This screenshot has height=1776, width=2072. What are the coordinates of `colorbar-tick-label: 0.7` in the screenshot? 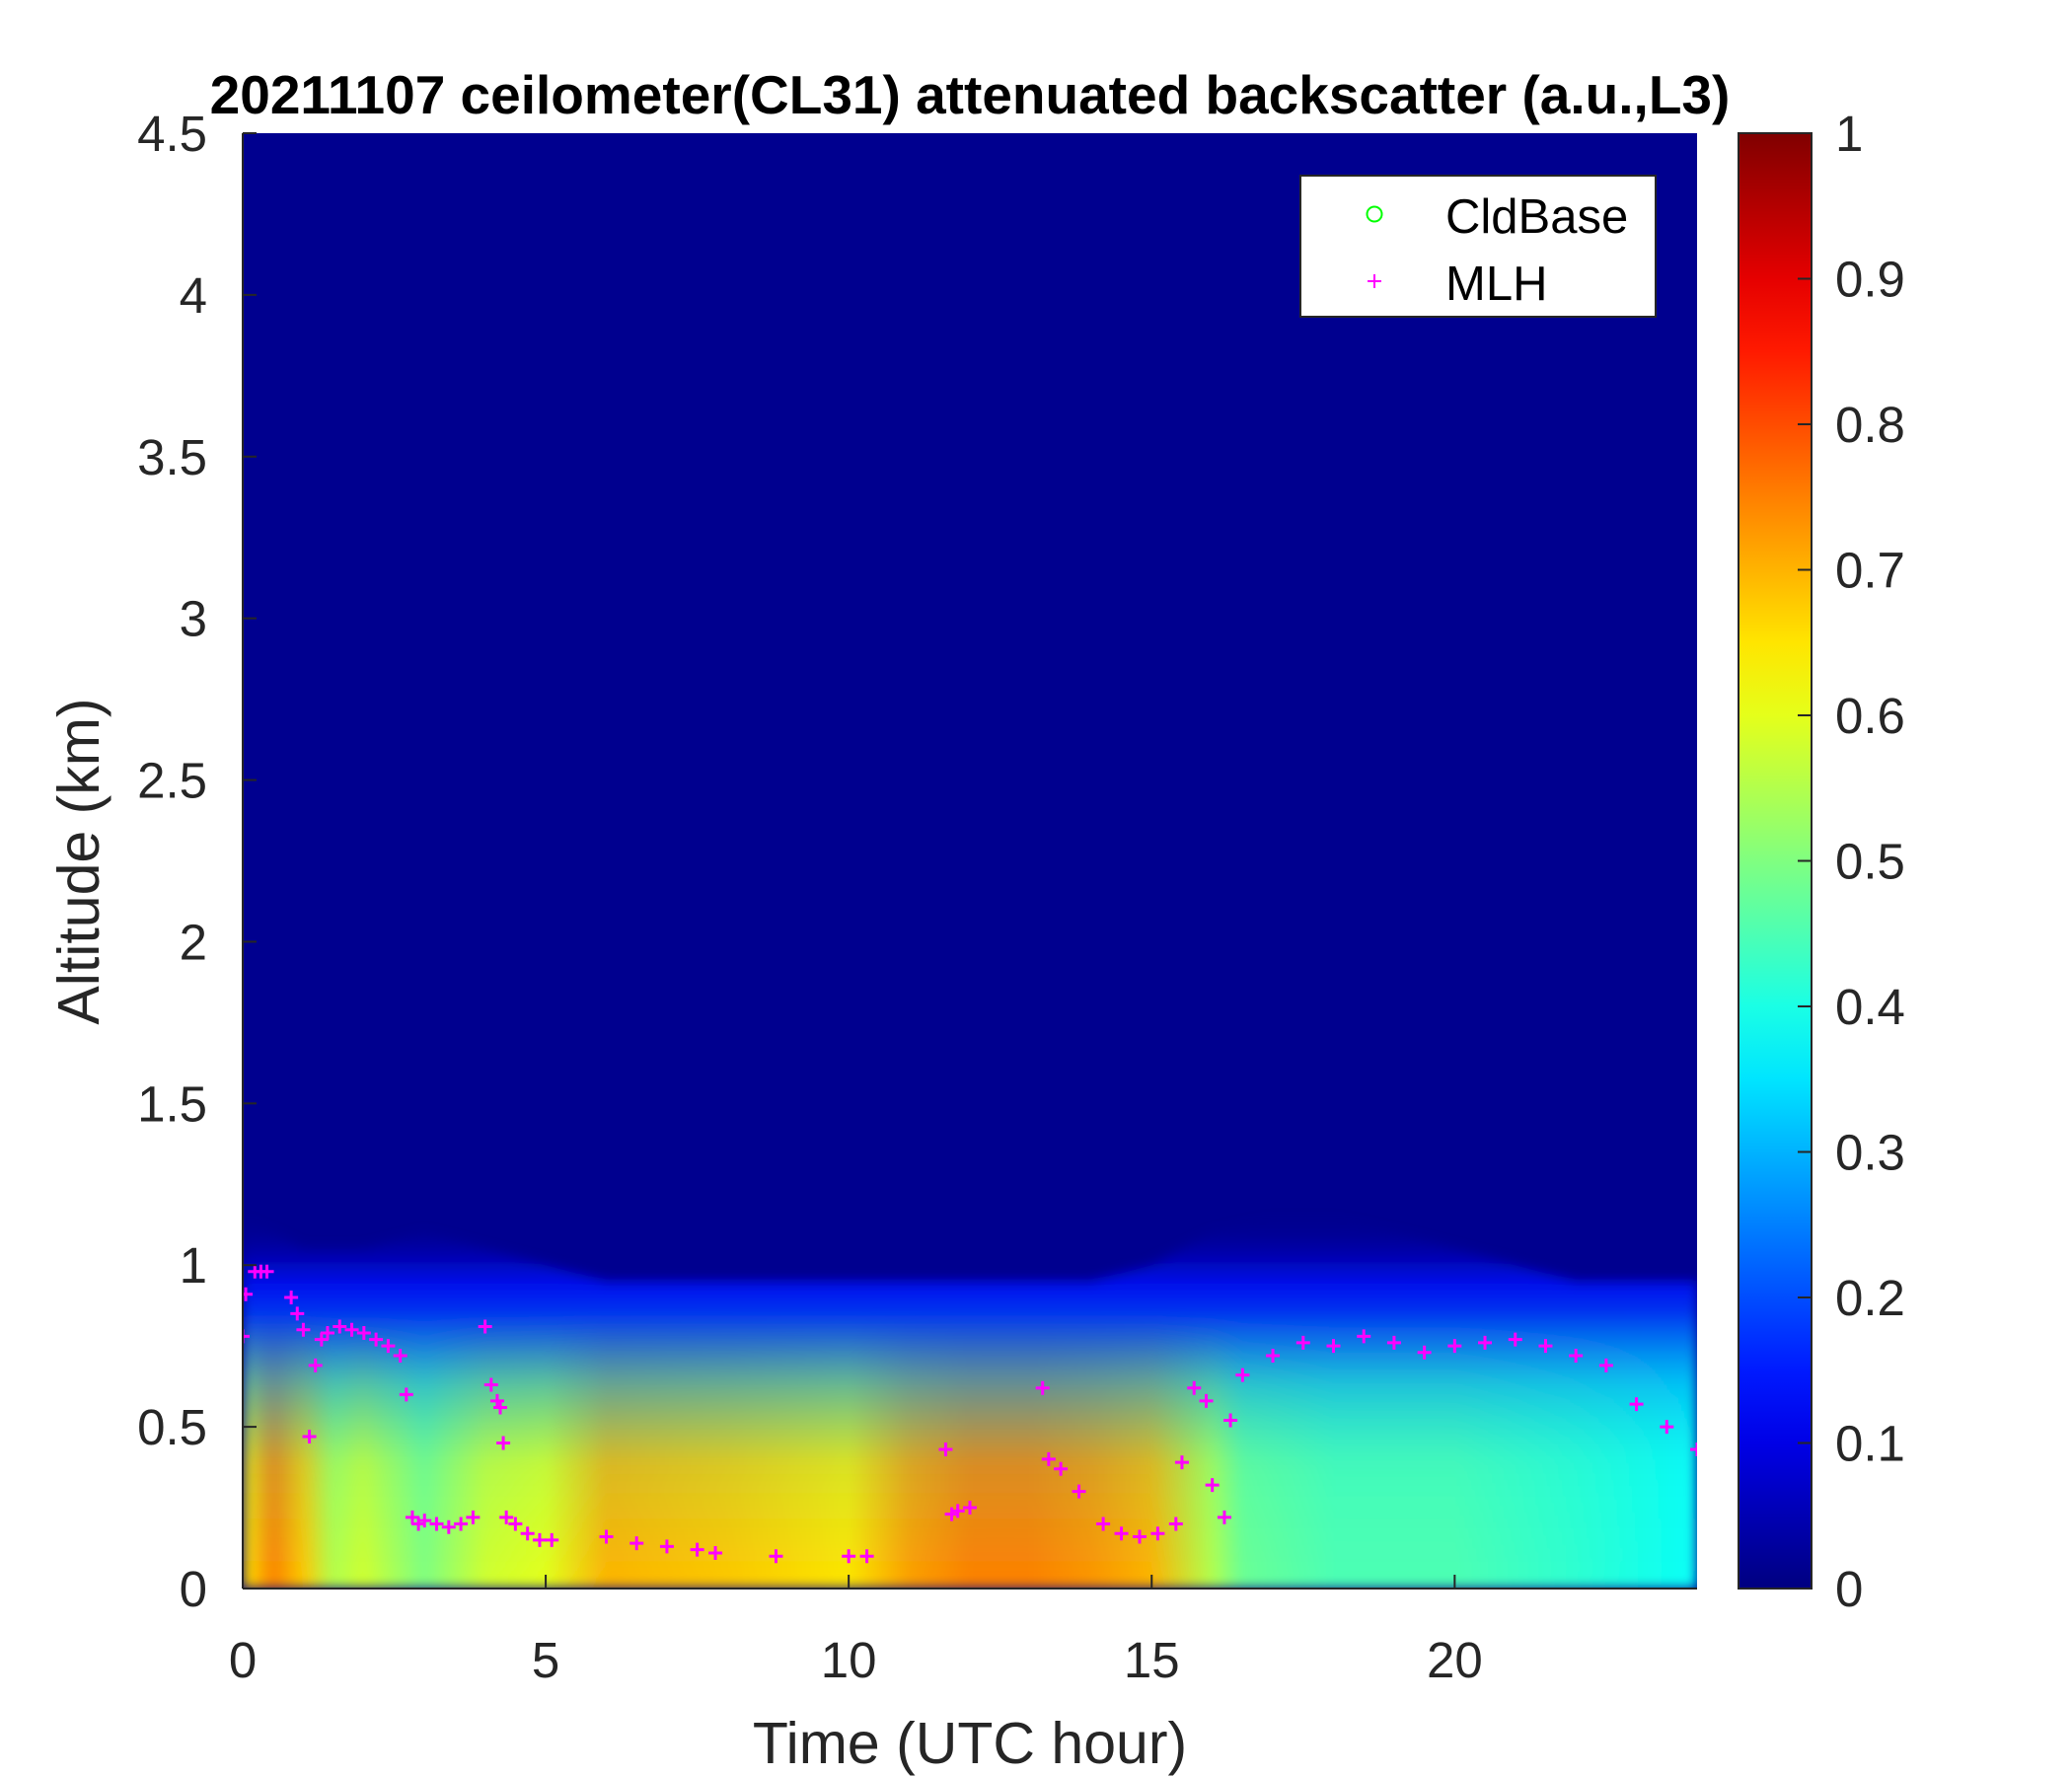 It's located at (1870, 571).